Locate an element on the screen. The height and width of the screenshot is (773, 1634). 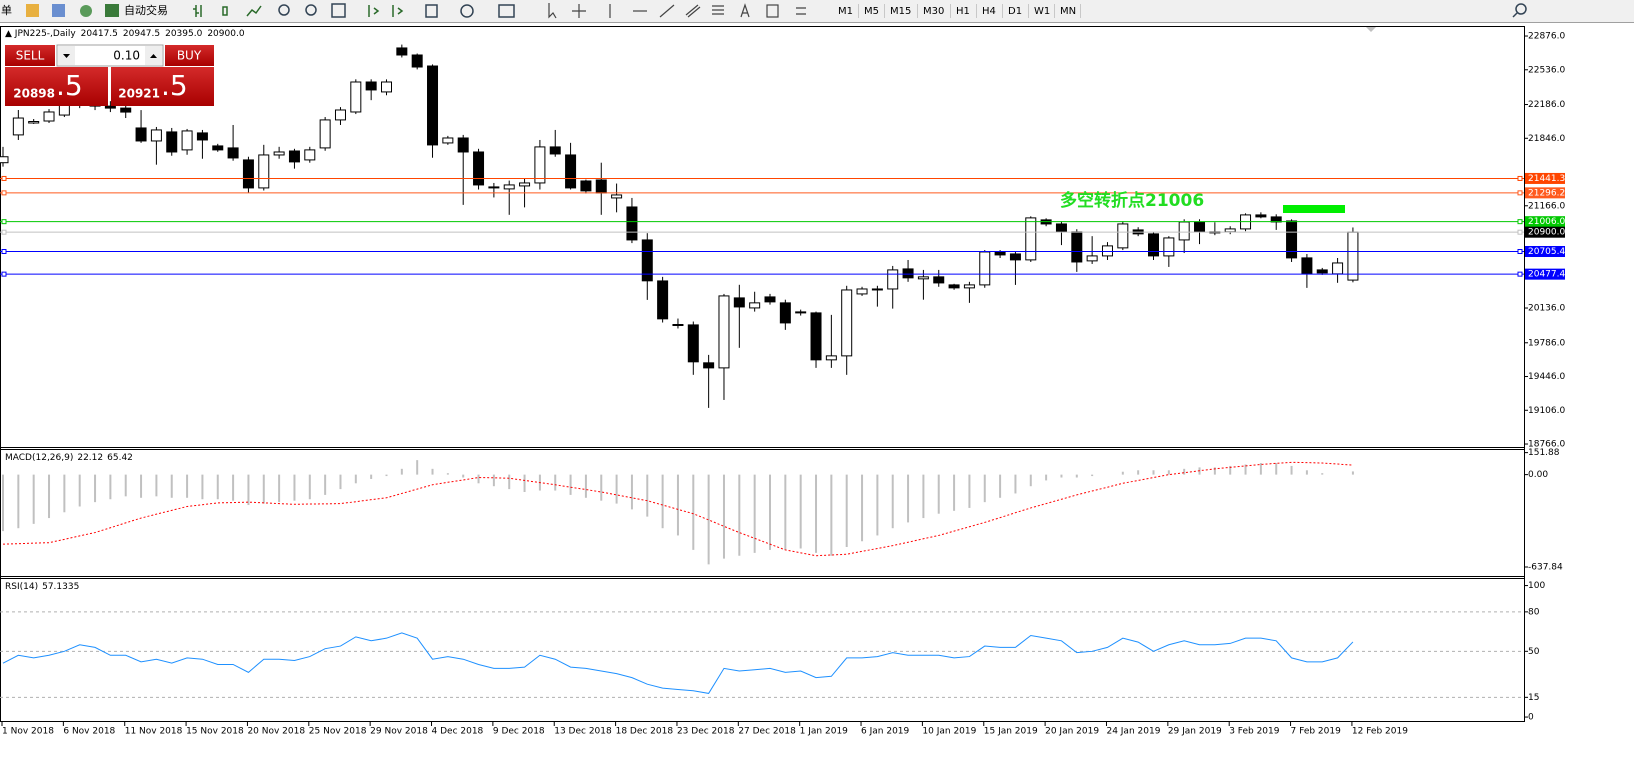
timeframe-button: W1 is located at coordinates (1042, 11).